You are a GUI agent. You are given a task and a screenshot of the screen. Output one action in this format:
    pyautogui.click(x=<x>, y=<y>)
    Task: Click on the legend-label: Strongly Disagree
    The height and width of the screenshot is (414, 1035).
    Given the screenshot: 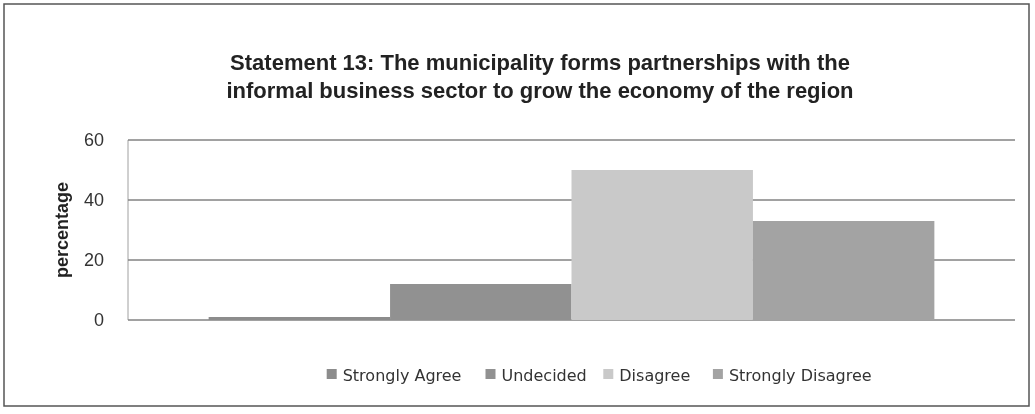 What is the action you would take?
    pyautogui.click(x=800, y=375)
    